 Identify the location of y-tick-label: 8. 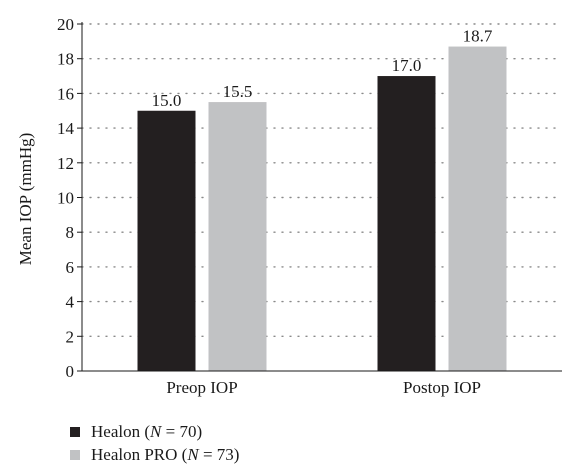
(70, 232).